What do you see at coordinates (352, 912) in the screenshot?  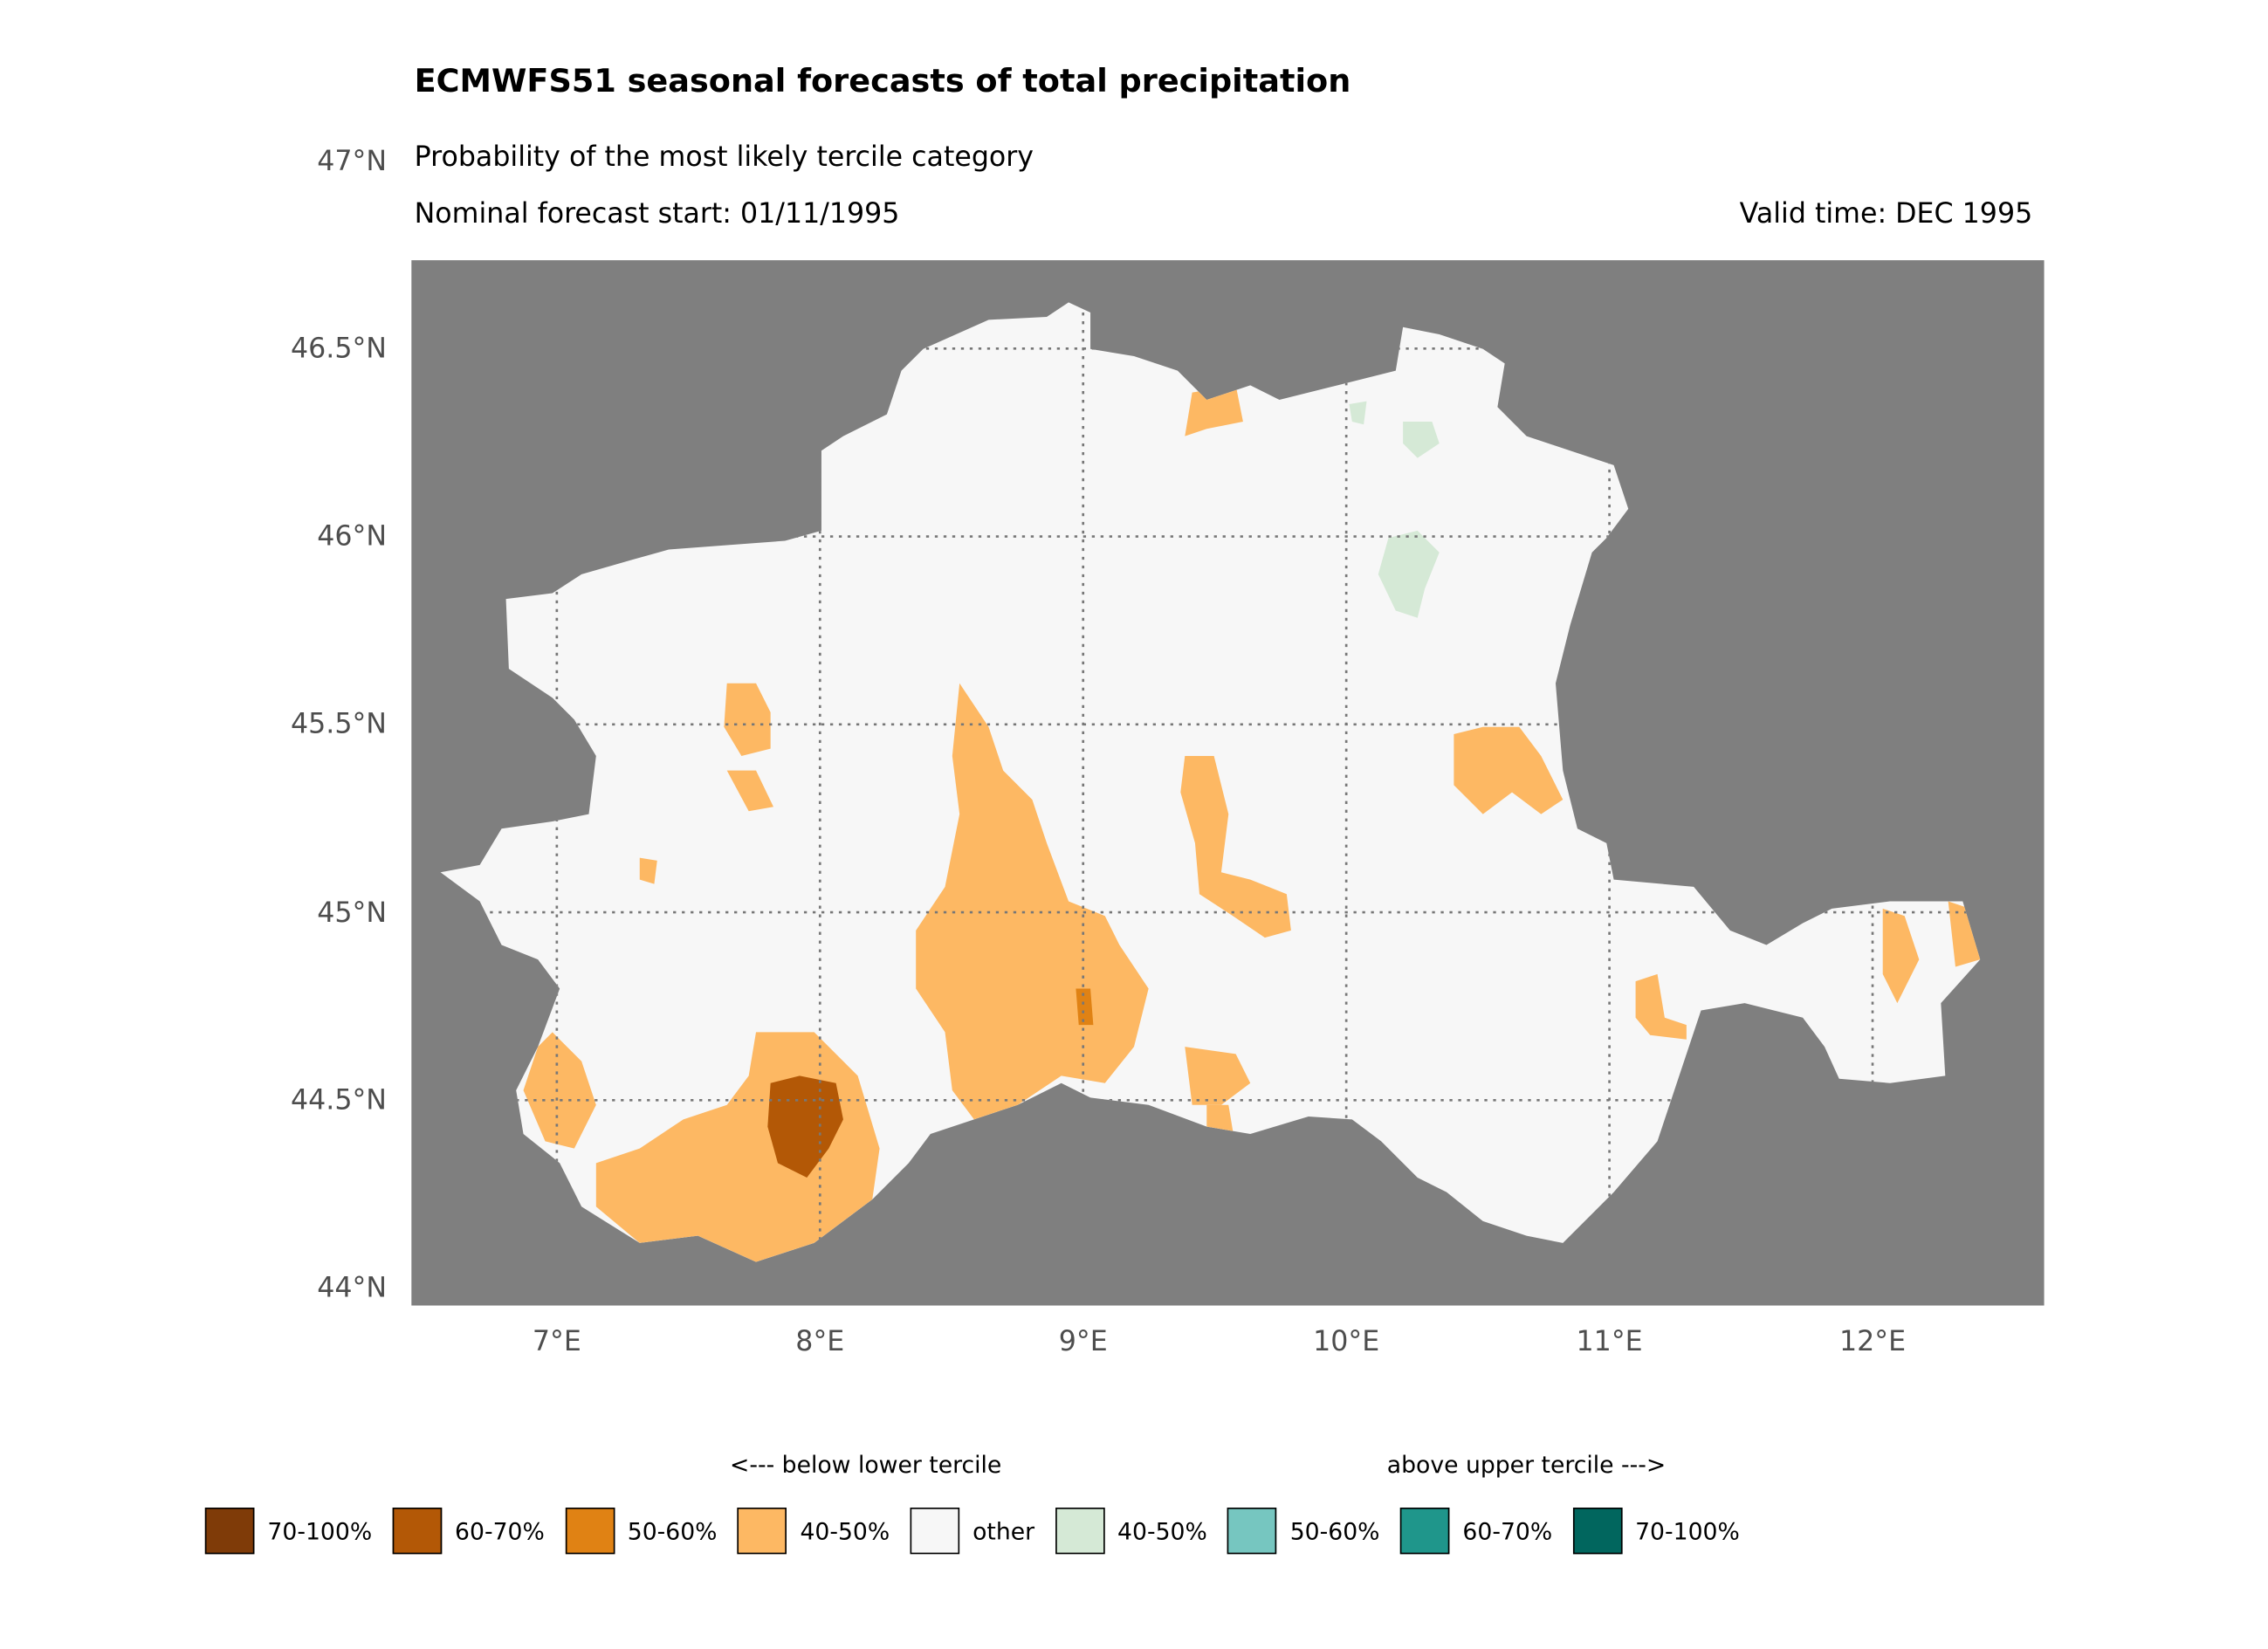 I see `lat-tick-label: 45°N` at bounding box center [352, 912].